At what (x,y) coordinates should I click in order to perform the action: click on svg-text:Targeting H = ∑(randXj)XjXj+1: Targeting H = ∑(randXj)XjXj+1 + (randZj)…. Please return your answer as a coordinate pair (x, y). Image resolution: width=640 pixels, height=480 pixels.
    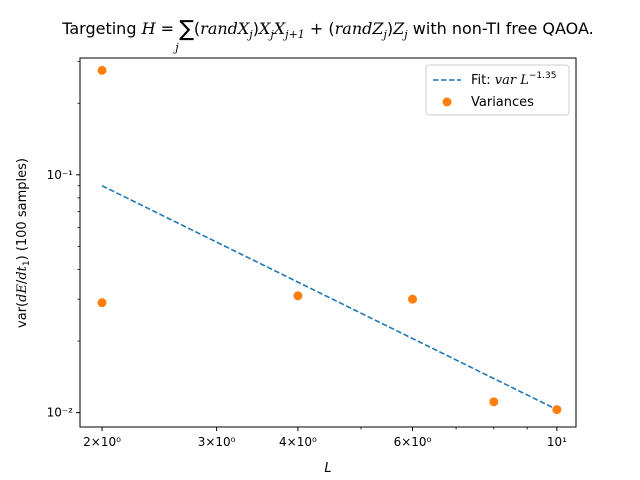
    Looking at the image, I should click on (327, 29).